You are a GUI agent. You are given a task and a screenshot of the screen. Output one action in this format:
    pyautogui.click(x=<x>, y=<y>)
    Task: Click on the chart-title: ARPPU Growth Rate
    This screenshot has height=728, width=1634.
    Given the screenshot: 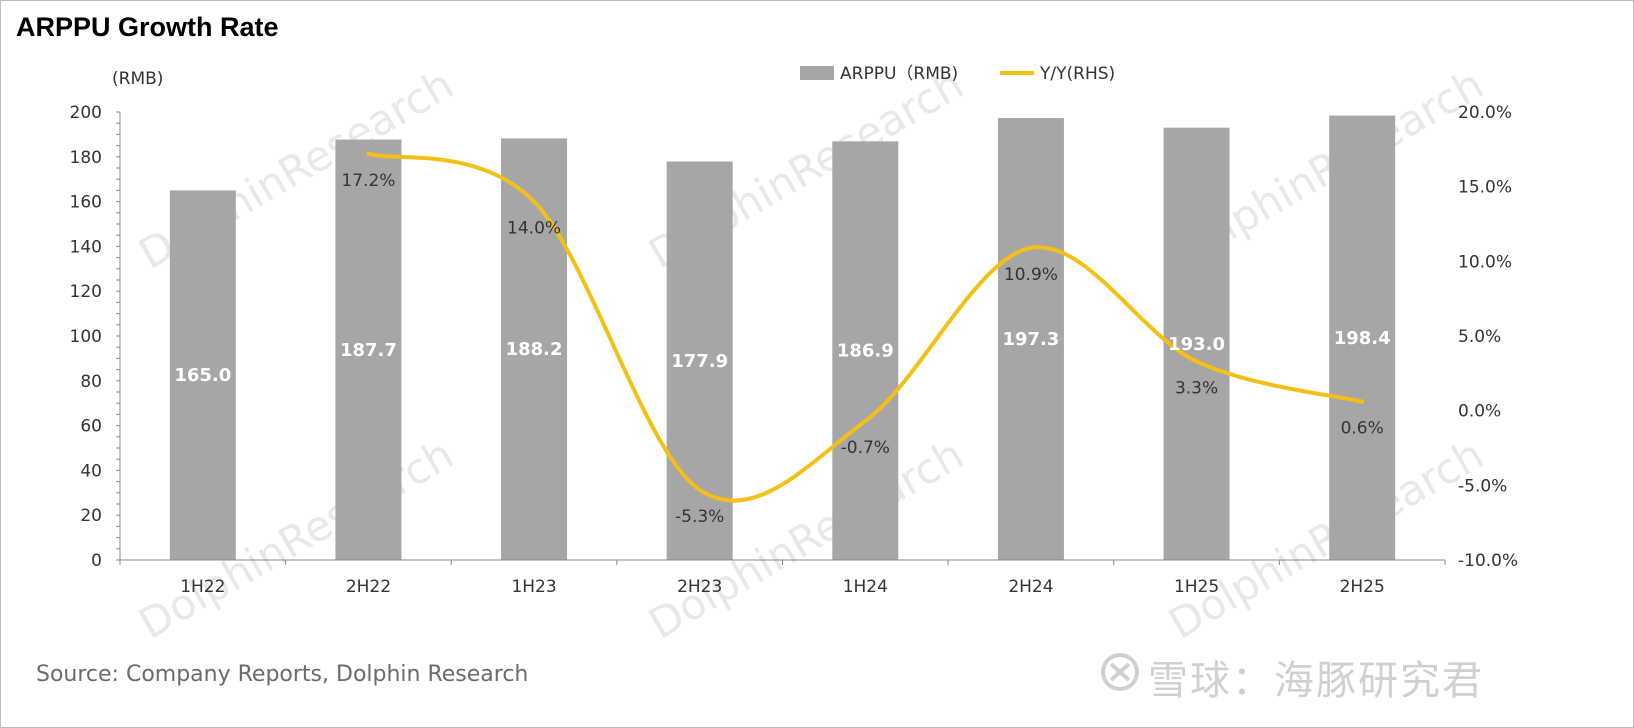 What is the action you would take?
    pyautogui.click(x=147, y=27)
    